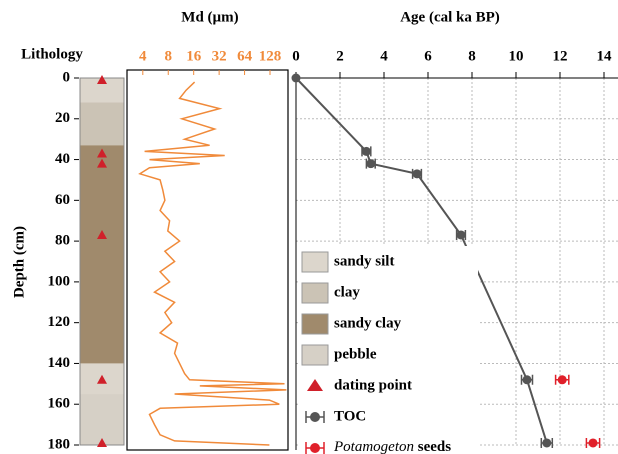 This screenshot has height=454, width=618. I want to click on age-title: Age (cal ka BP), so click(450, 17).